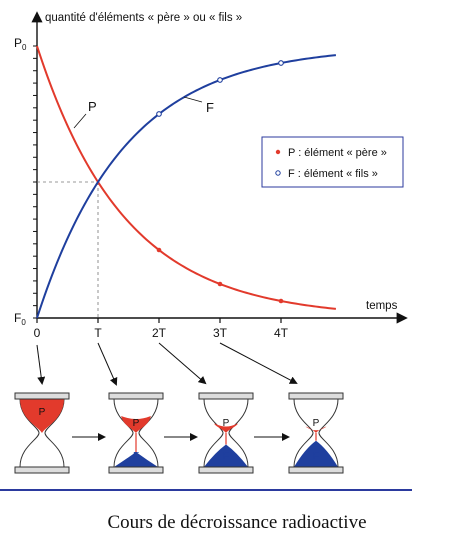  What do you see at coordinates (68, 249) in the screenshot?
I see `half-life-guides` at bounding box center [68, 249].